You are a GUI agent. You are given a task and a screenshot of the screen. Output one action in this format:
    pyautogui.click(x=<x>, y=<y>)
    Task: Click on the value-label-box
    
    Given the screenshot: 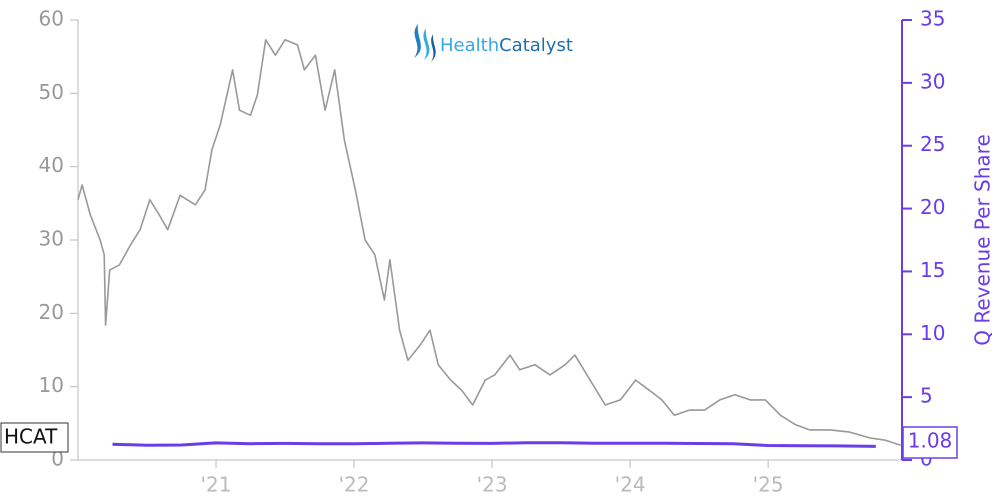 What is the action you would take?
    pyautogui.click(x=930, y=442)
    